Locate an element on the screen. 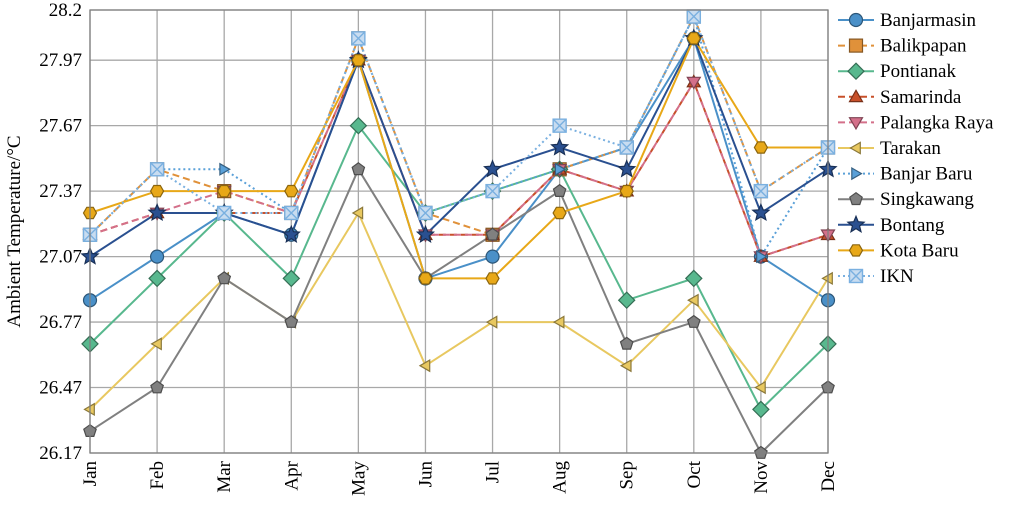 The image size is (1016, 511). y-tick-label: 27.97 is located at coordinates (60, 60).